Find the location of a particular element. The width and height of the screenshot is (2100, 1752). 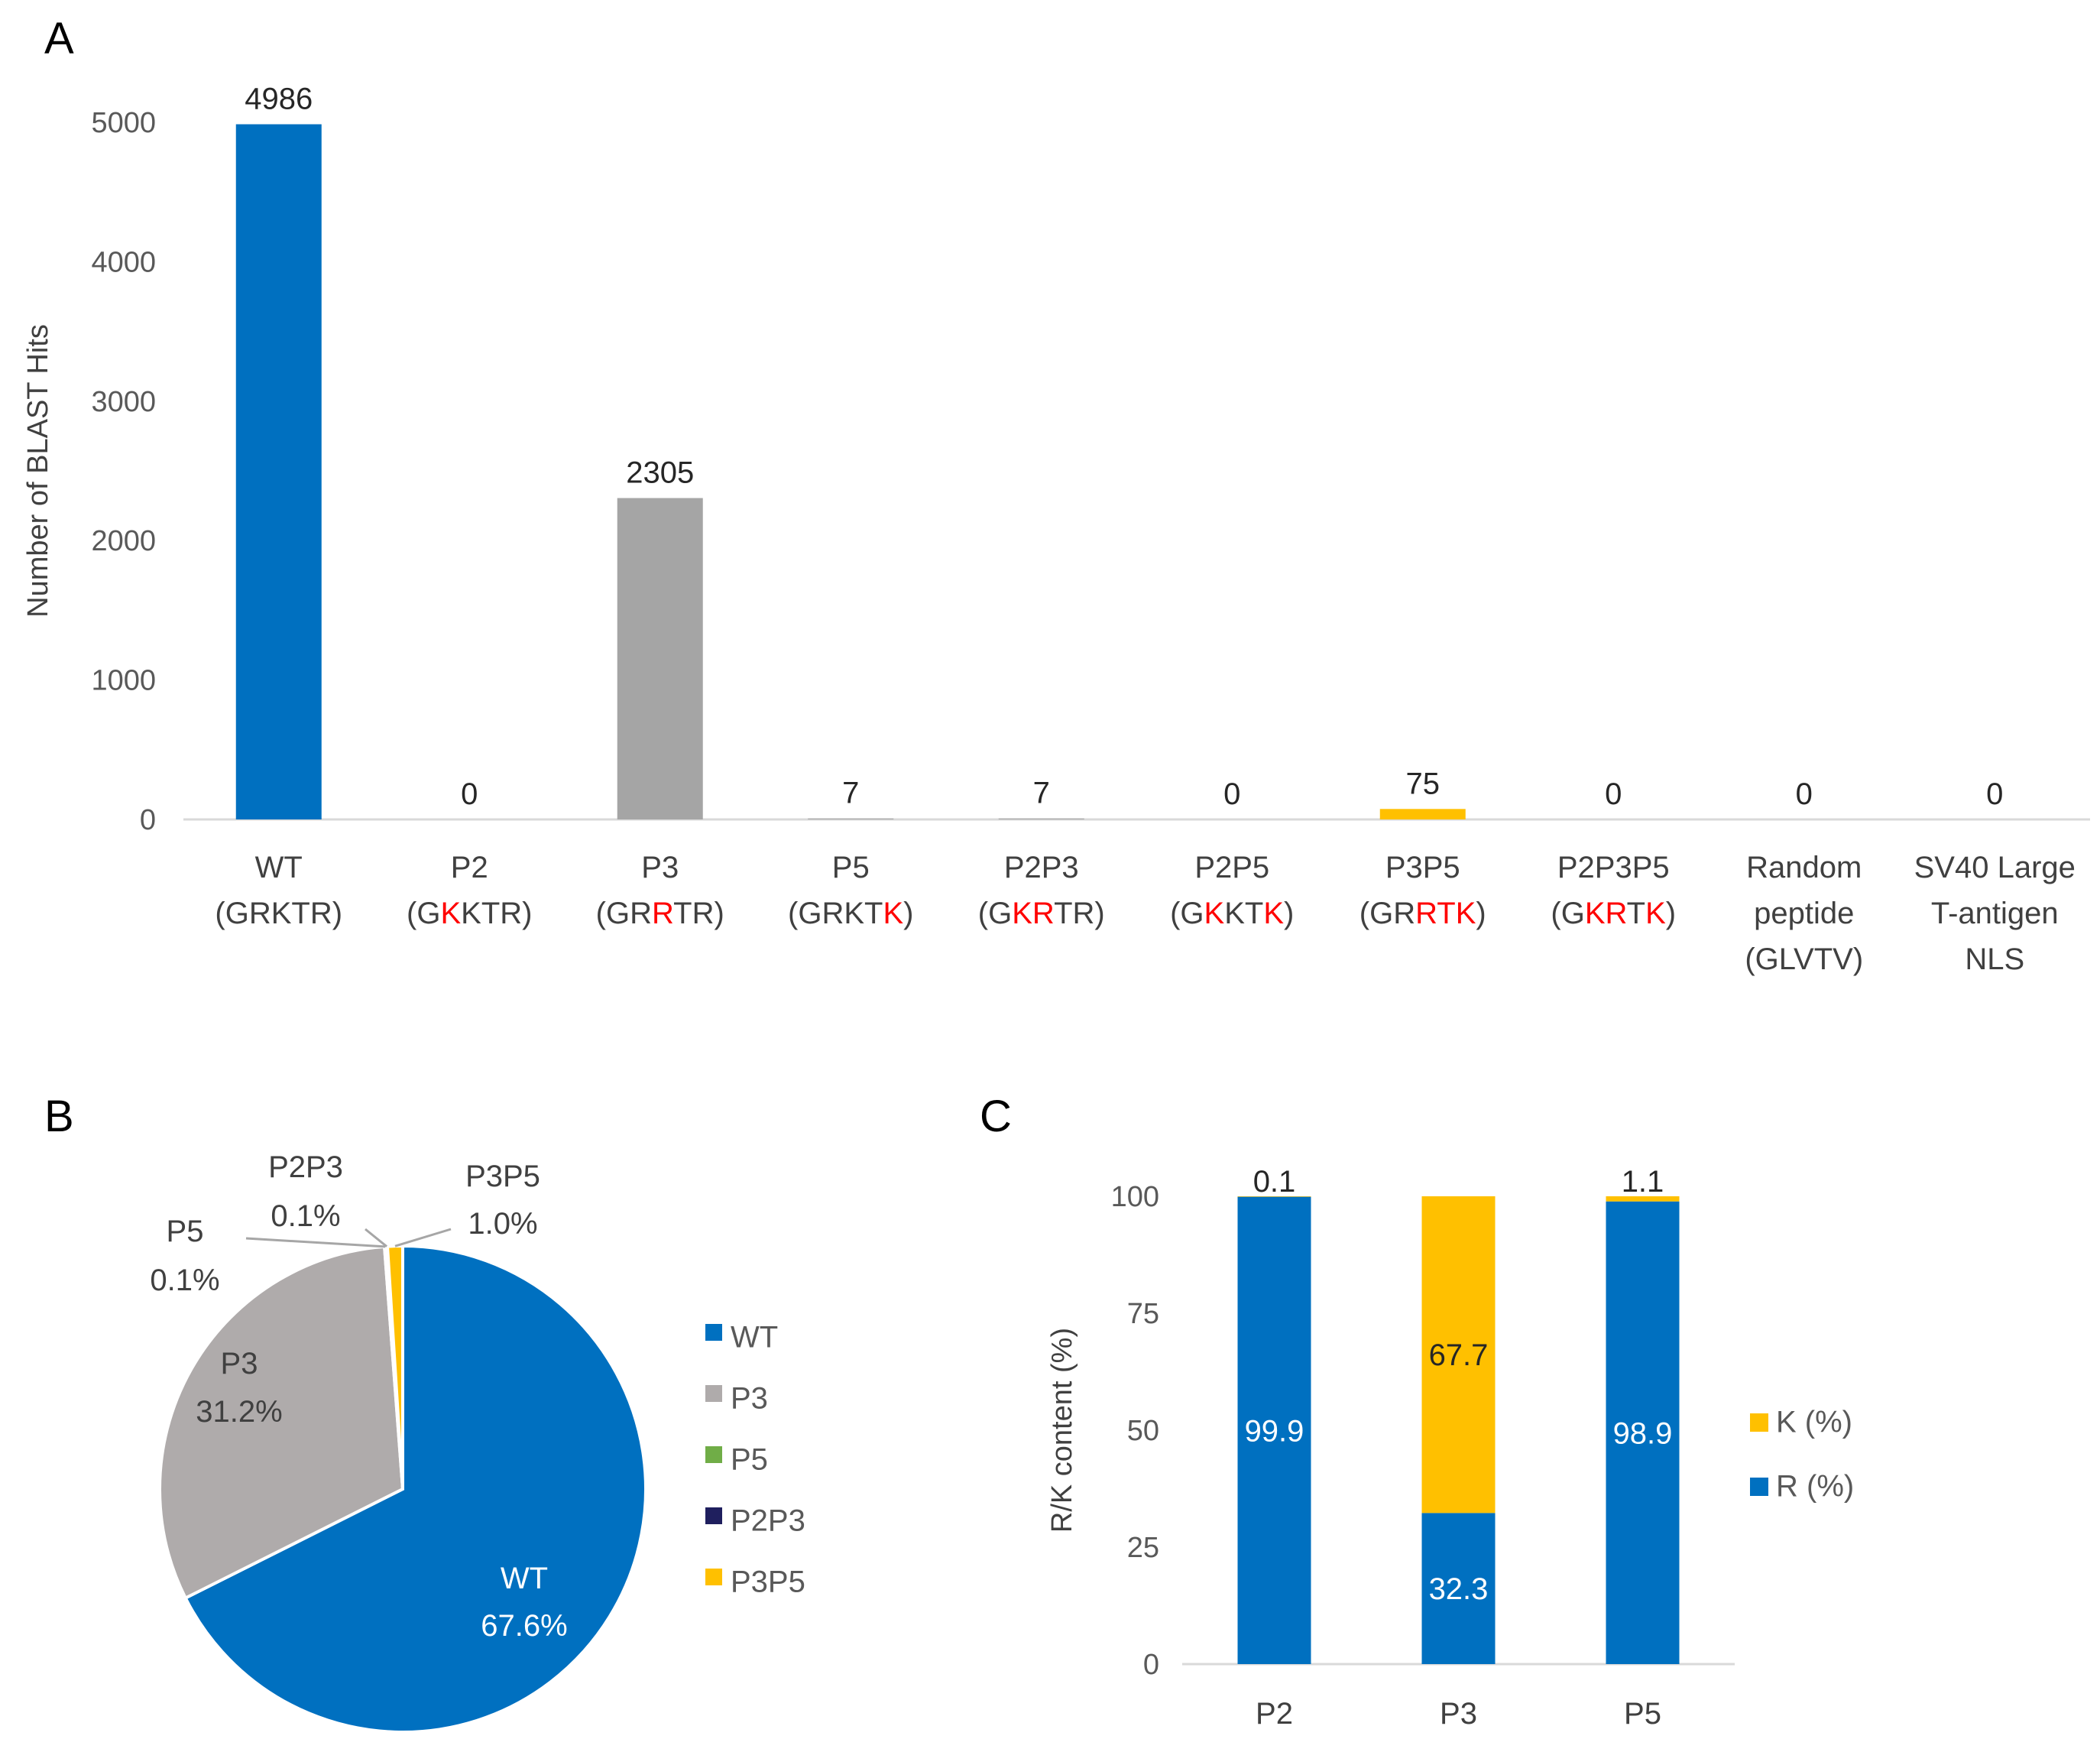

data-label-k-p2: 0.1 is located at coordinates (1274, 1182).